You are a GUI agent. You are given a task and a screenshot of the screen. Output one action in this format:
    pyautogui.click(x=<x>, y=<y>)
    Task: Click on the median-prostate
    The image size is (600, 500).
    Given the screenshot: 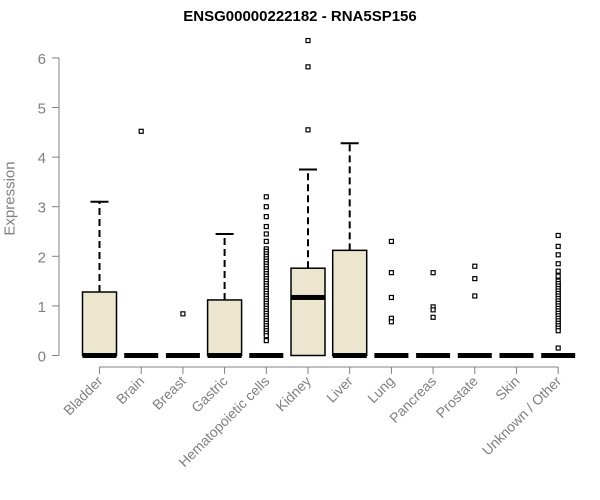 What is the action you would take?
    pyautogui.click(x=474, y=355)
    